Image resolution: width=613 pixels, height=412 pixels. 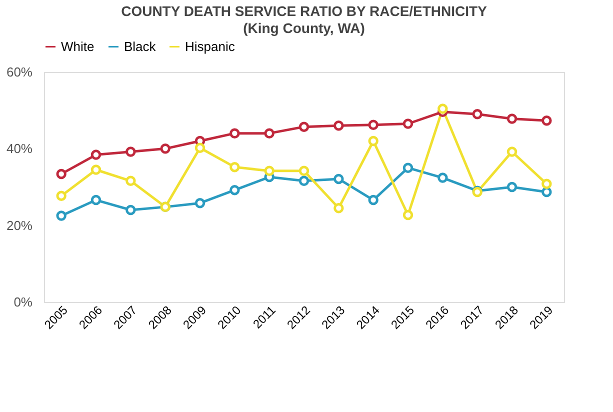 What do you see at coordinates (304, 11) in the screenshot?
I see `chart-title: COUNTY DEATH SERVICE RATIO BY RACE/ETHNICITY` at bounding box center [304, 11].